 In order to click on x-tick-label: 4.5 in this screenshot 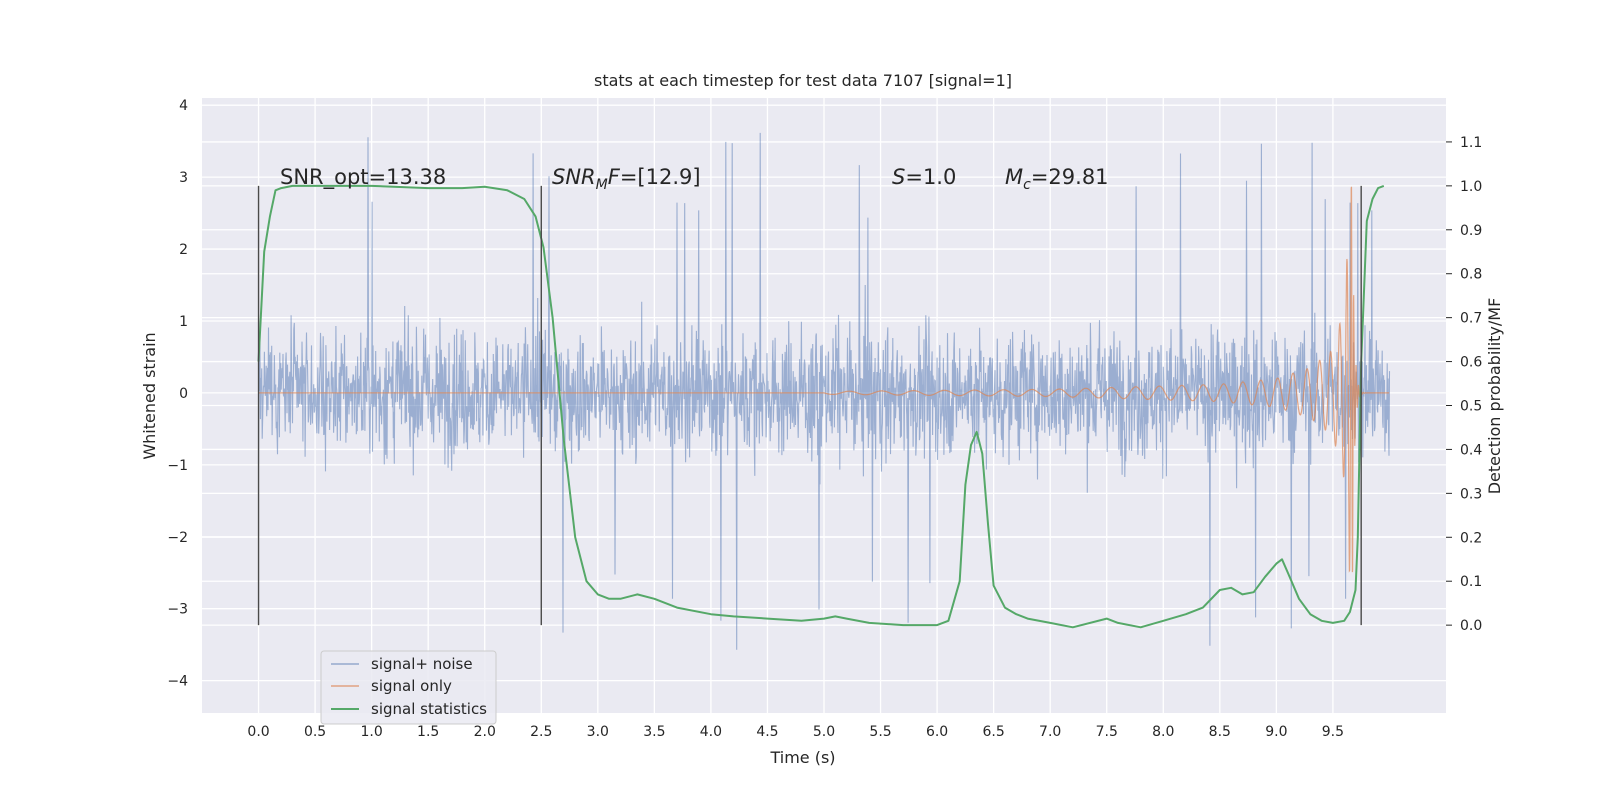, I will do `click(767, 732)`.